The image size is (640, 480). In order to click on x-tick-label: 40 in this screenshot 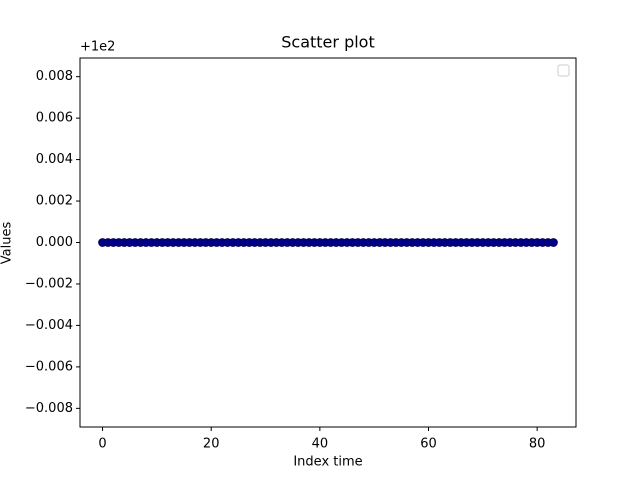, I will do `click(320, 444)`.